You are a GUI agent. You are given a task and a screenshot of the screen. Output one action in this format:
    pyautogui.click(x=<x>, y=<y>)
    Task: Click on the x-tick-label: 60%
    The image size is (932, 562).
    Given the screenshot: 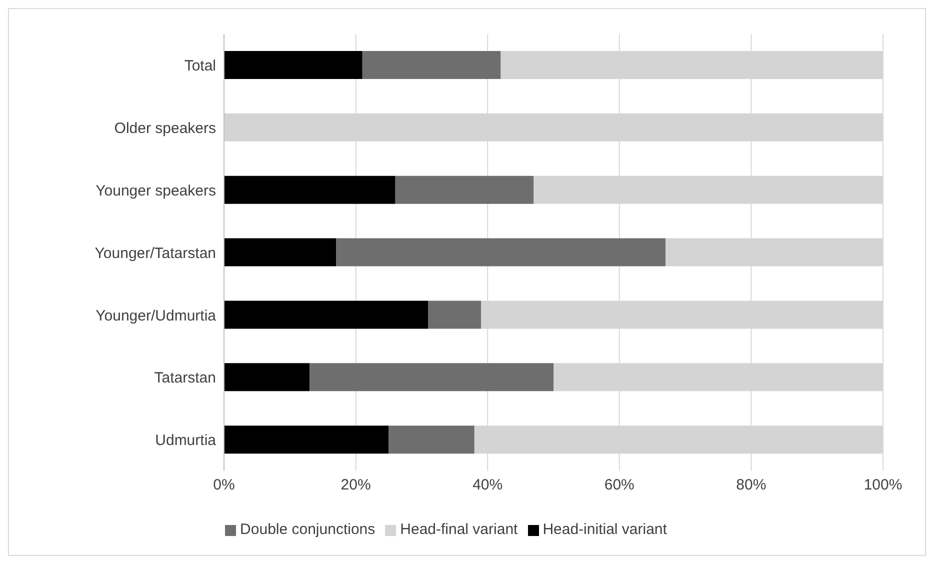 What is the action you would take?
    pyautogui.click(x=619, y=485)
    